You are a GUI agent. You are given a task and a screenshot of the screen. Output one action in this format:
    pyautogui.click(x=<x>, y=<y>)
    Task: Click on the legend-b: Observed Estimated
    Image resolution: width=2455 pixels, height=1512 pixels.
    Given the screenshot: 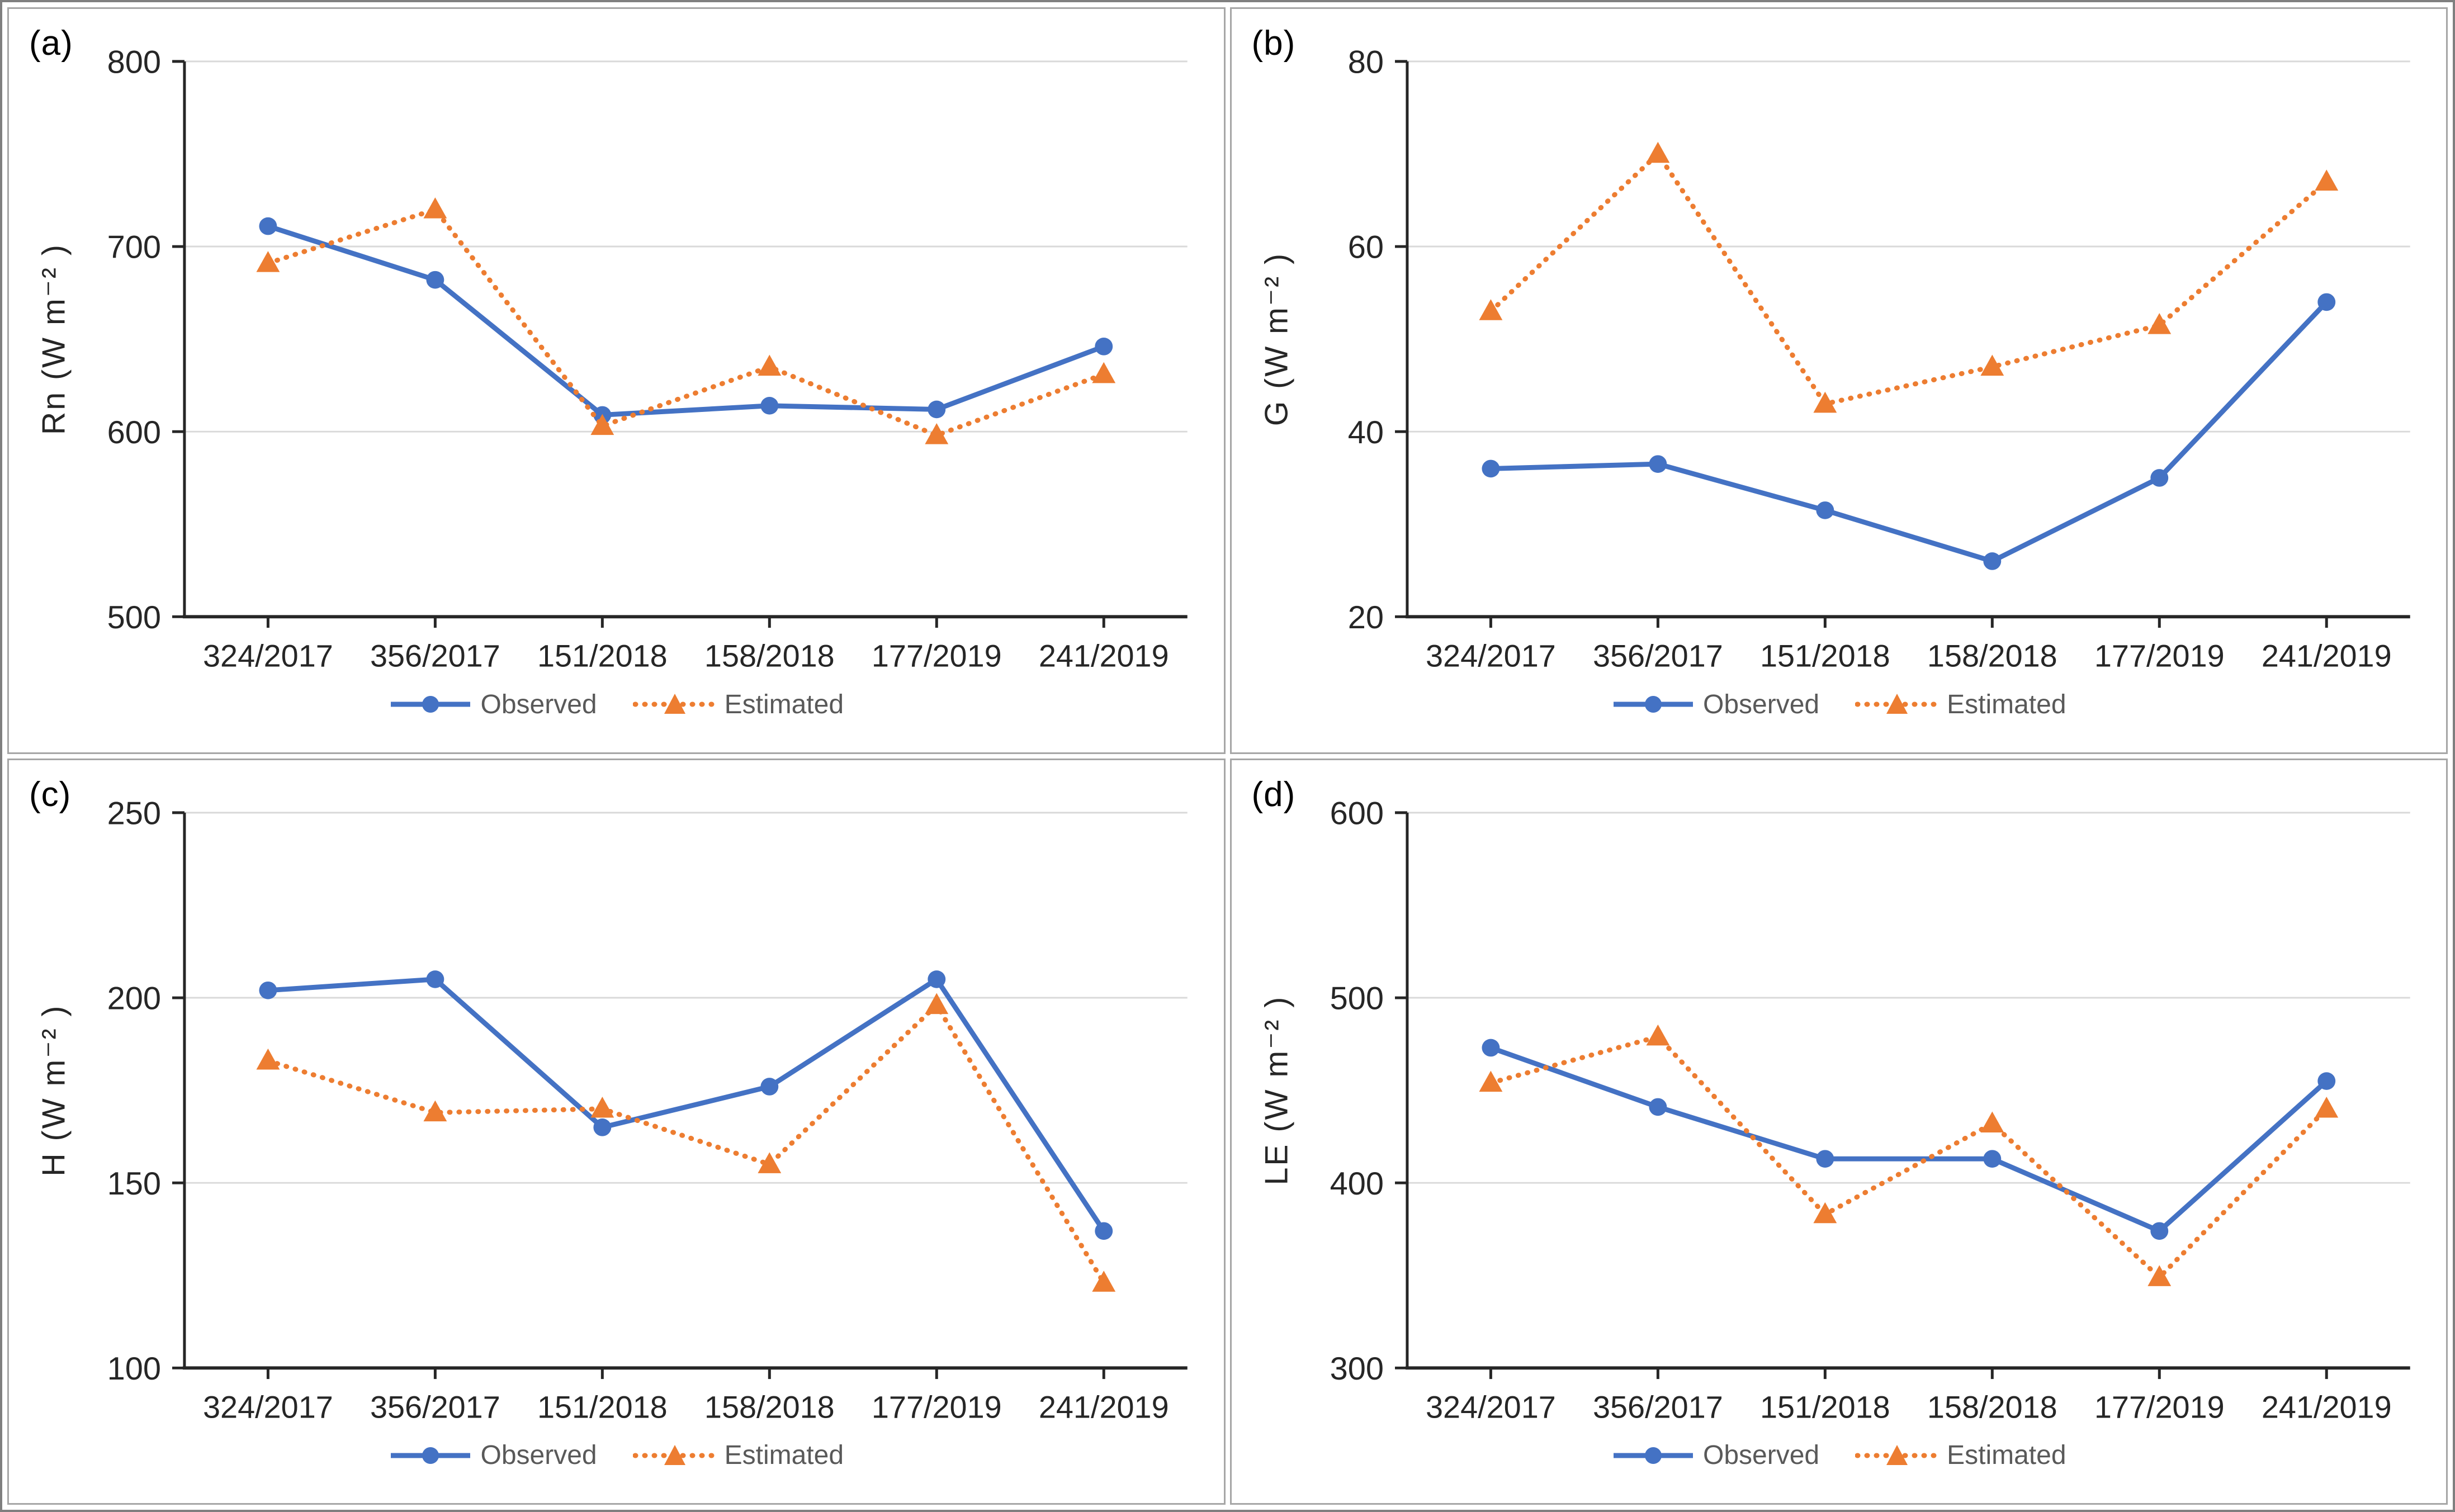 What is the action you would take?
    pyautogui.click(x=1839, y=704)
    